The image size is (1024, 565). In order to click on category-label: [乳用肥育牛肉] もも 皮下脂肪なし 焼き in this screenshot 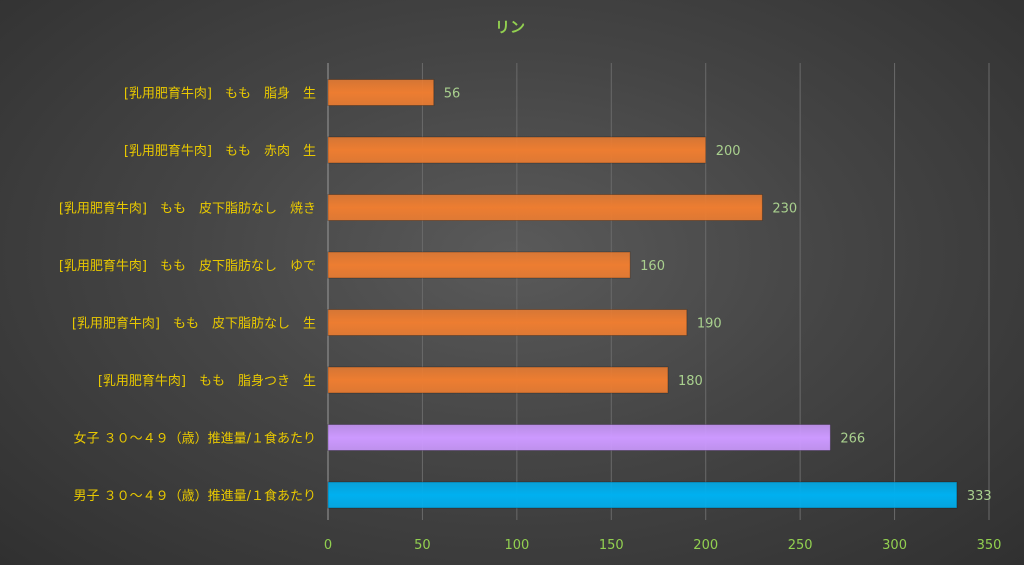, I will do `click(187, 209)`.